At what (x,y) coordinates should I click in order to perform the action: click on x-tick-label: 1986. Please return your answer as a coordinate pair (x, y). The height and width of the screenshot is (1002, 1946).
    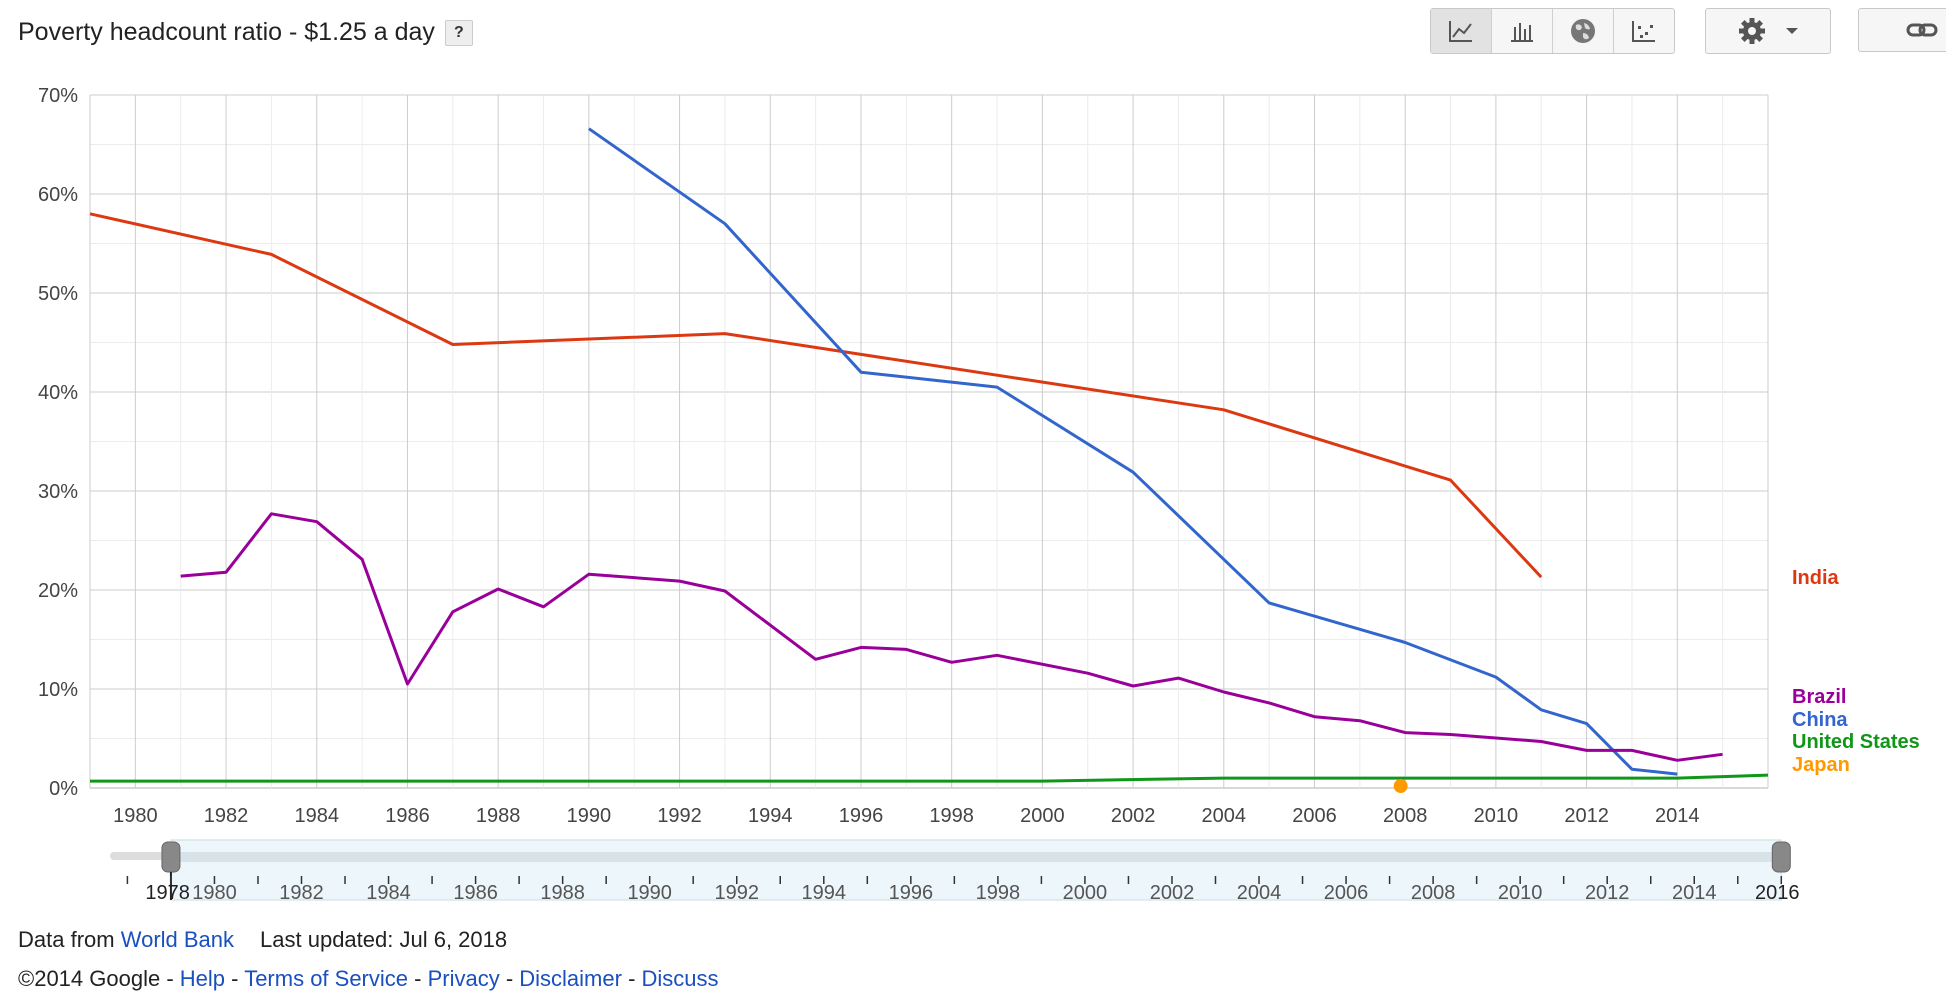
    Looking at the image, I should click on (407, 816).